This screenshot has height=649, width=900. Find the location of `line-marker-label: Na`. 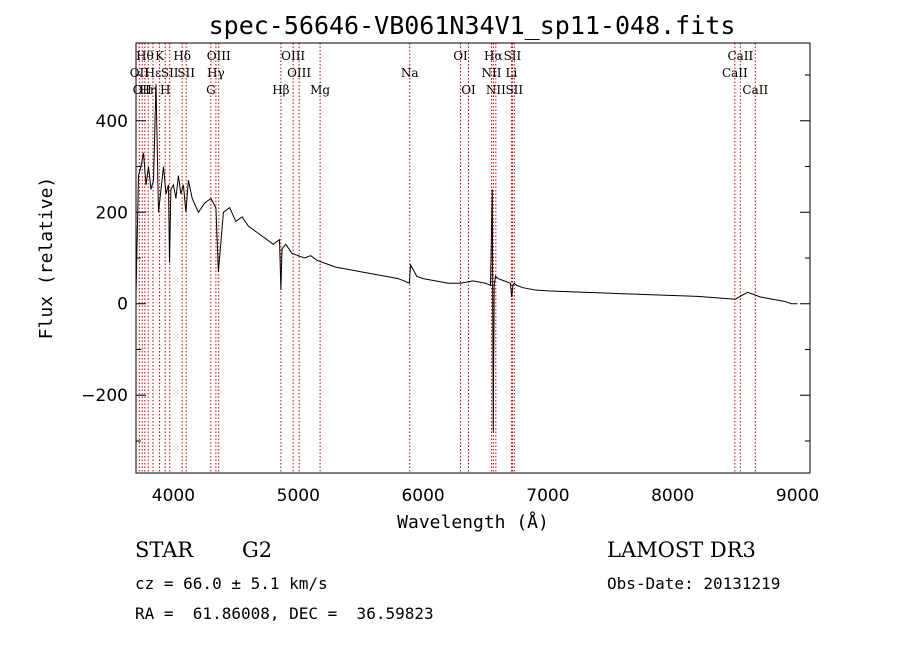

line-marker-label: Na is located at coordinates (410, 73).